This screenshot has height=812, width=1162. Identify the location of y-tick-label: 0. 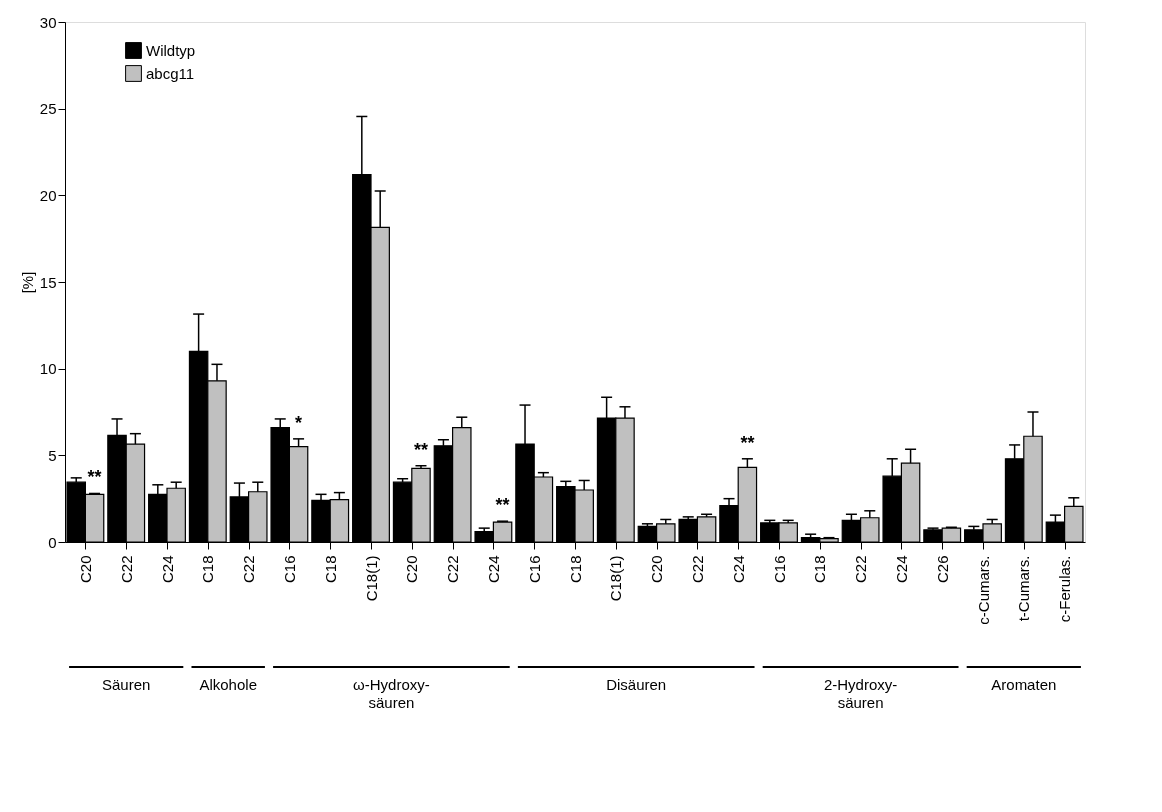
(52, 542).